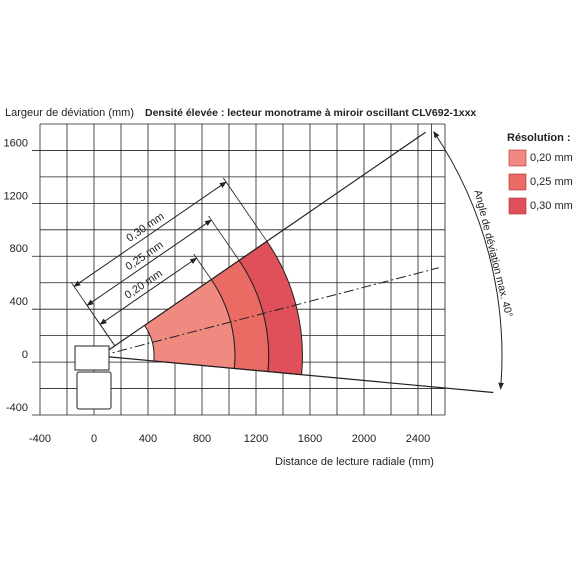 Image resolution: width=575 pixels, height=575 pixels. Describe the element at coordinates (69, 113) in the screenshot. I see `y-axis-label: Largeur de déviation (mm)` at that location.